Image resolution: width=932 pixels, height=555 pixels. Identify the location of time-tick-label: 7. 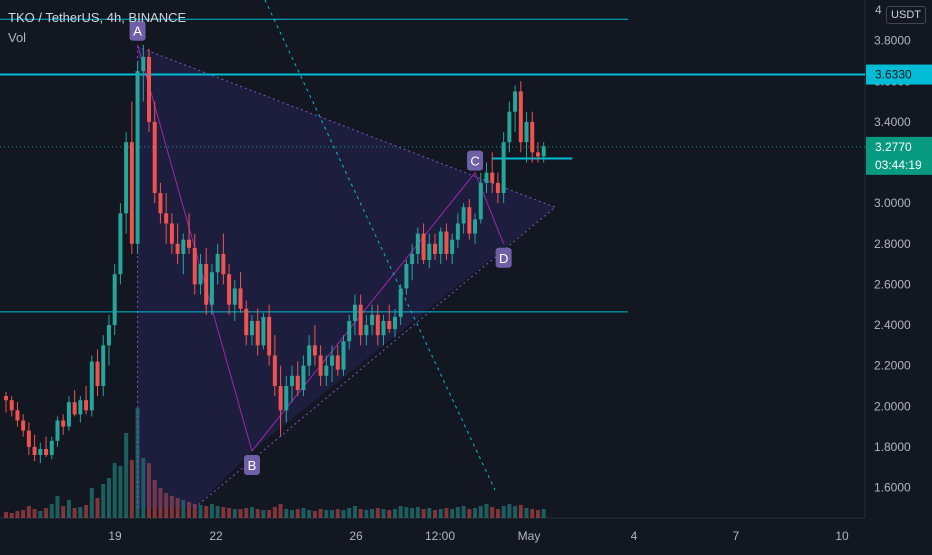
(736, 536).